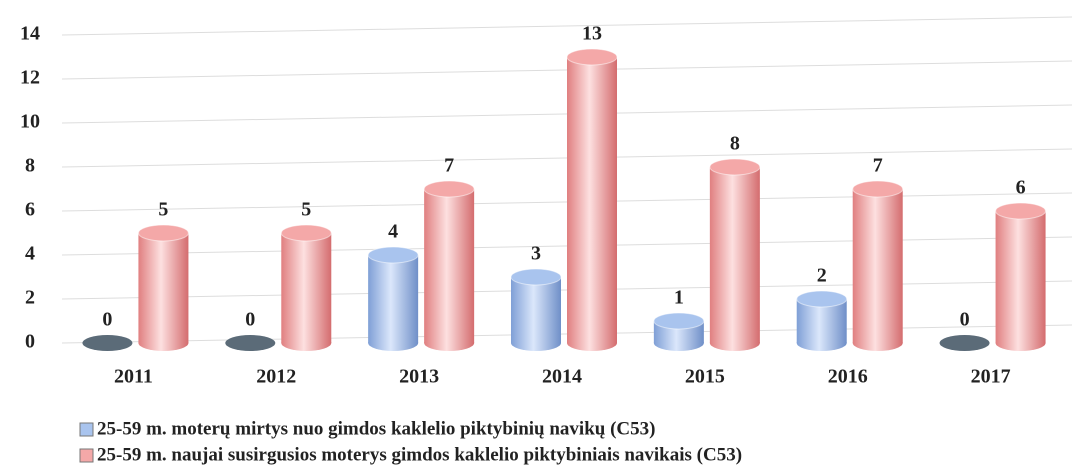  I want to click on x-tick-label: 2013, so click(419, 377).